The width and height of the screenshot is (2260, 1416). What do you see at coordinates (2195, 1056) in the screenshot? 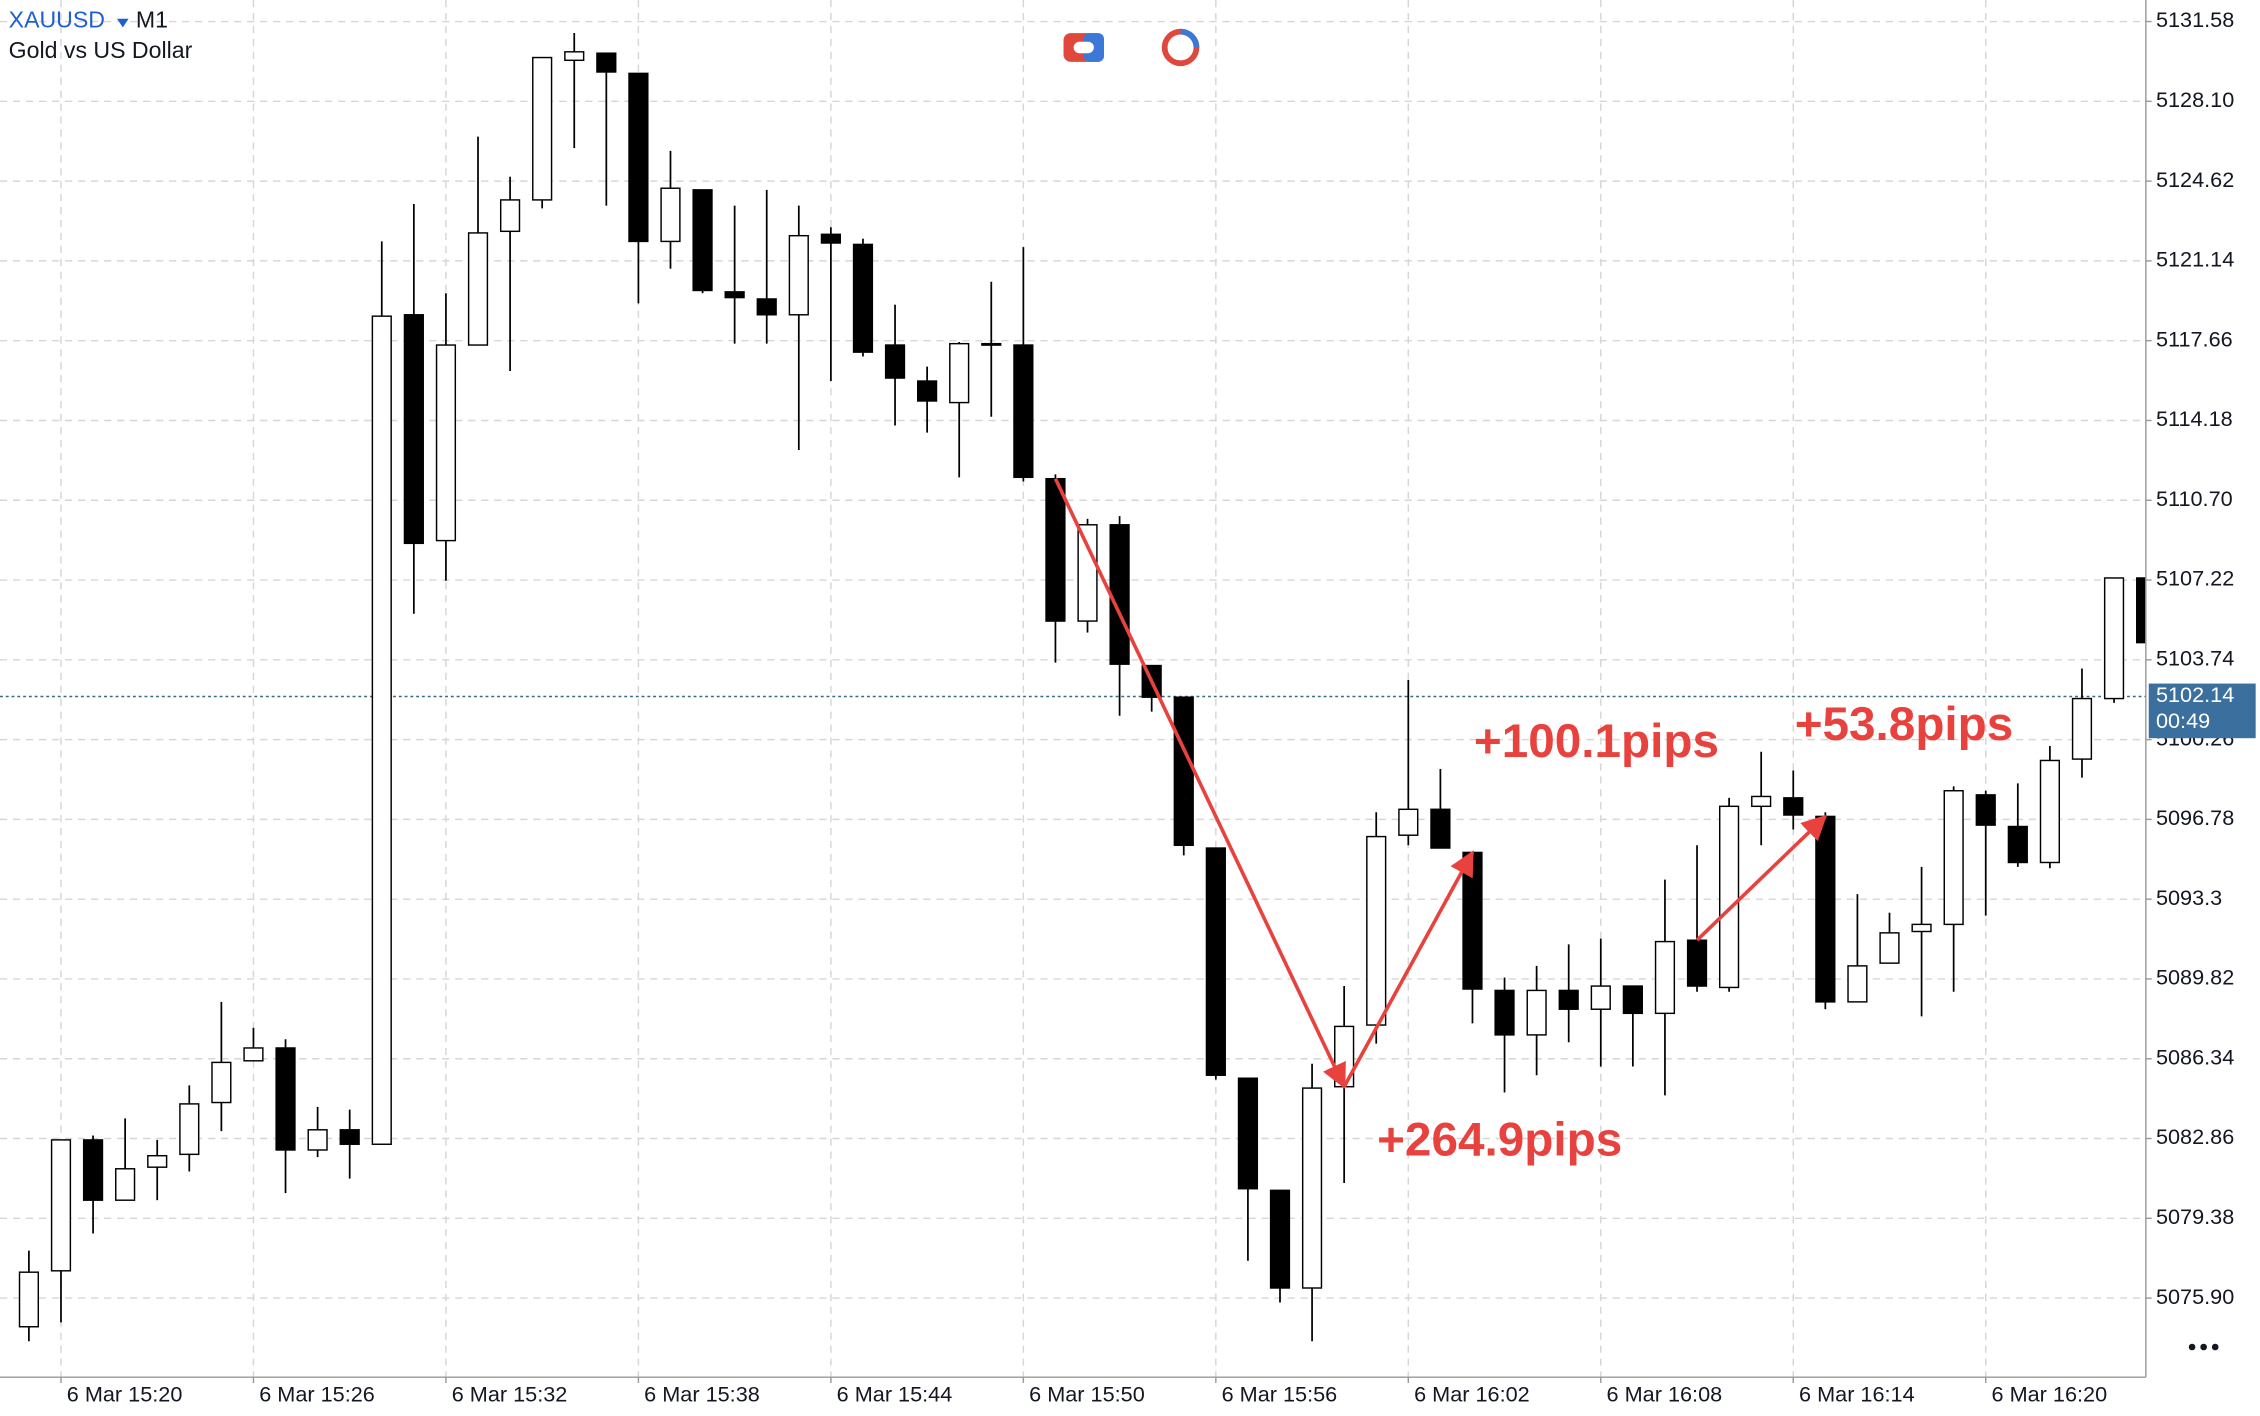
I see `y-tick-label: 5086.34` at bounding box center [2195, 1056].